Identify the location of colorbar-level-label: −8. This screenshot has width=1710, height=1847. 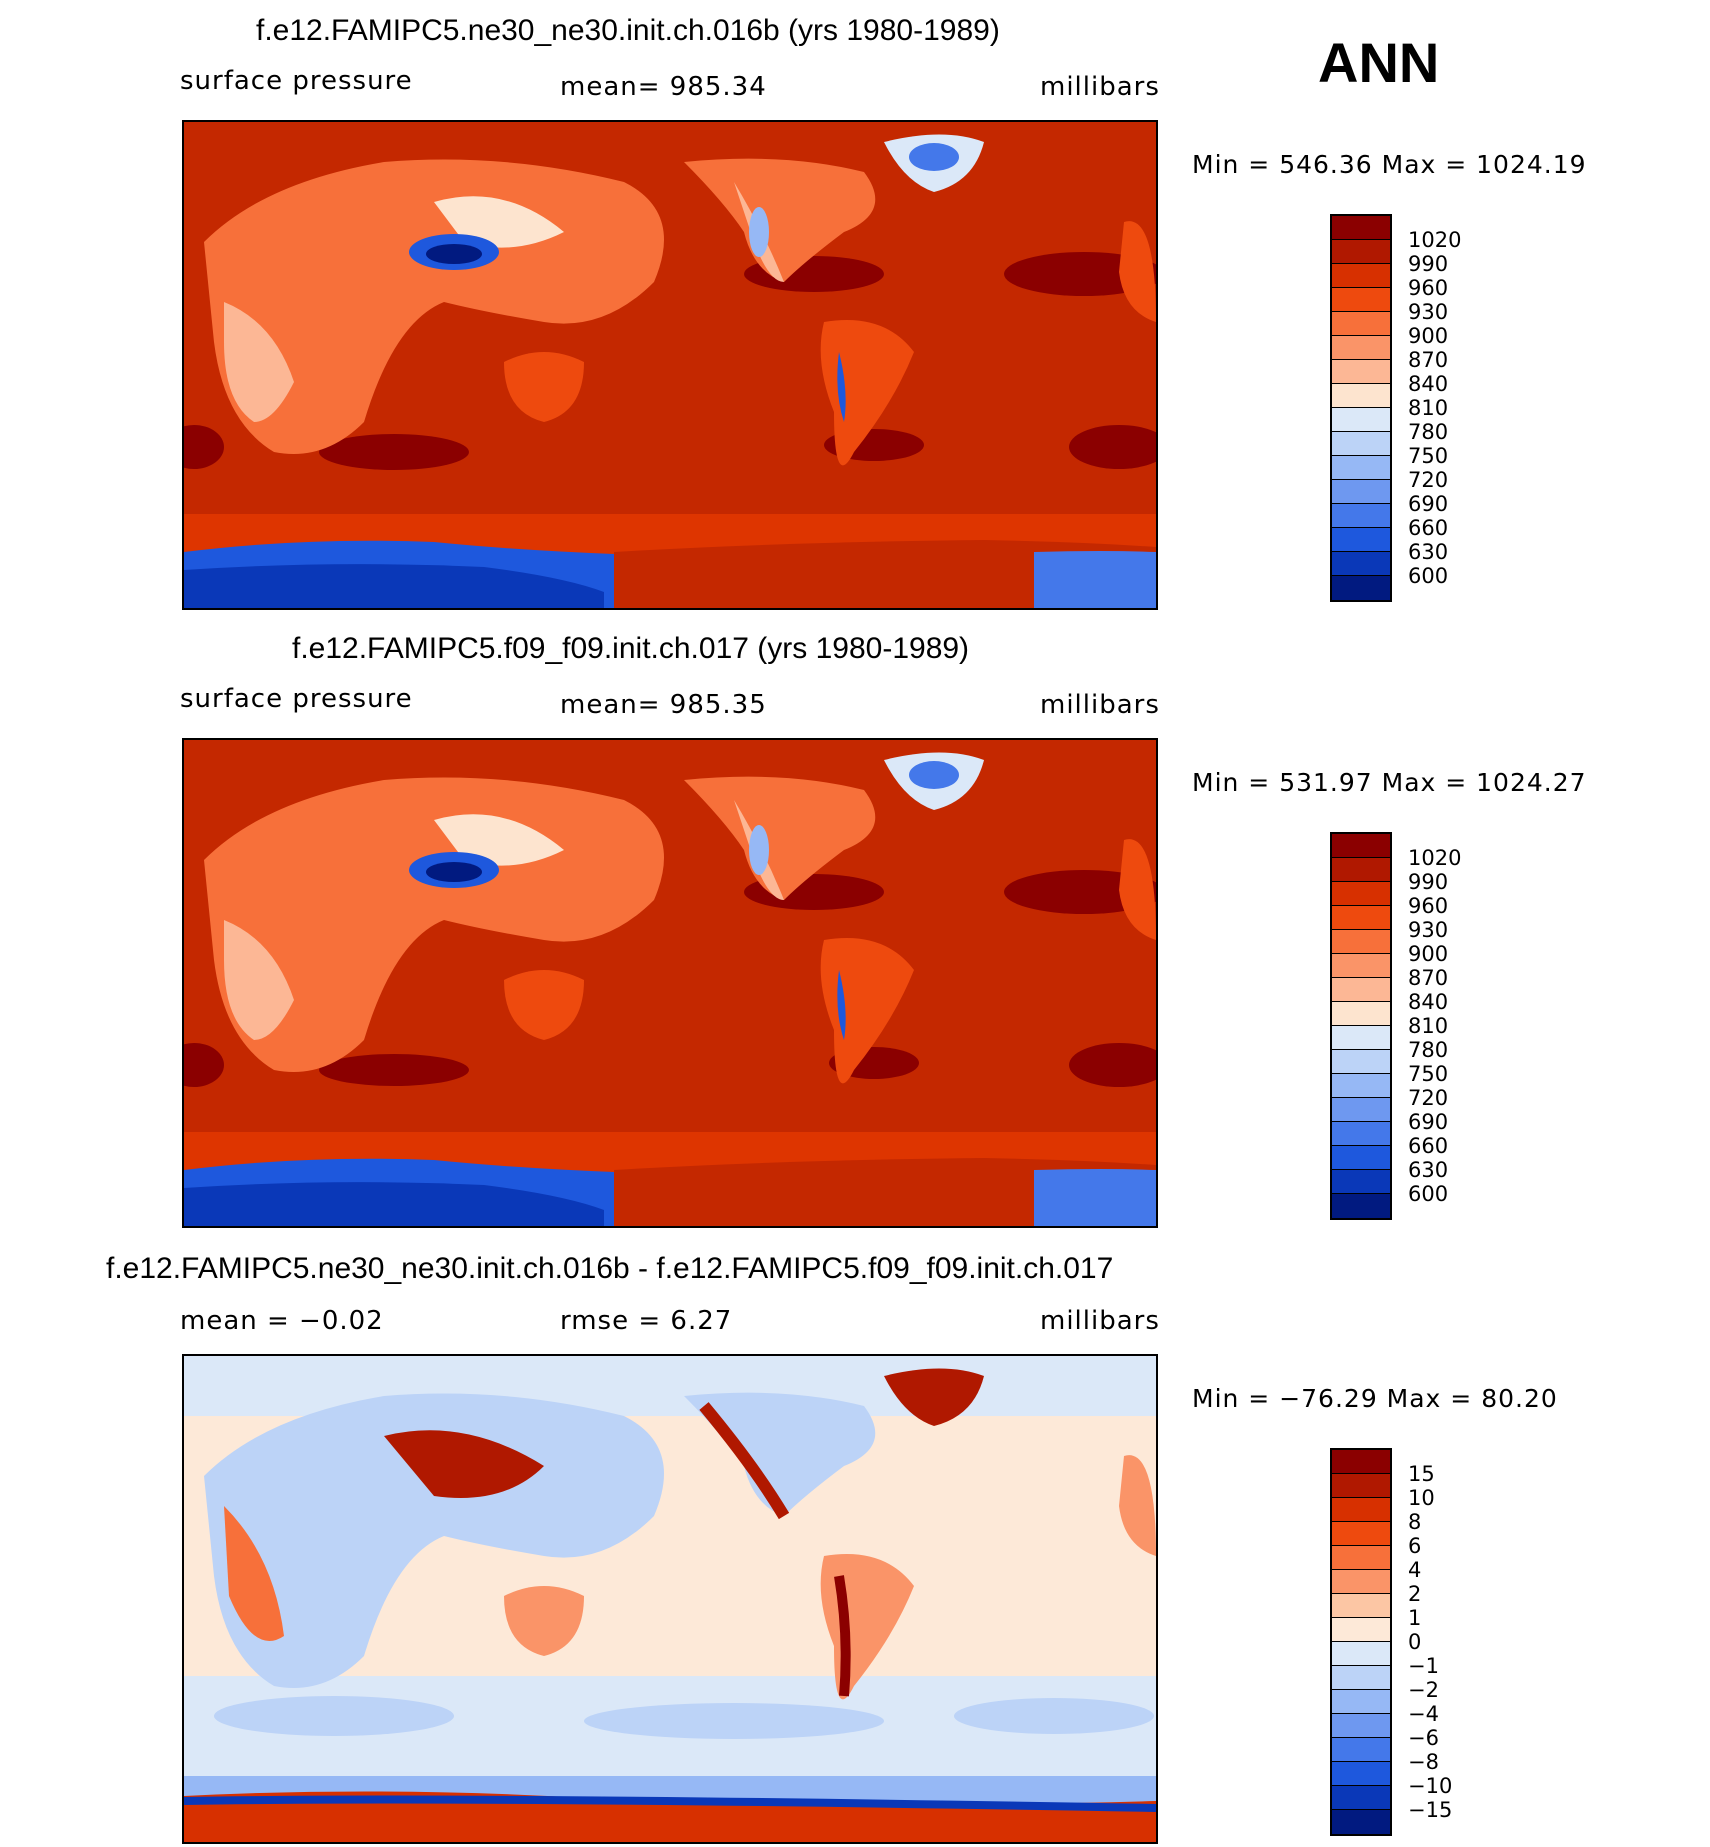
(1423, 1762).